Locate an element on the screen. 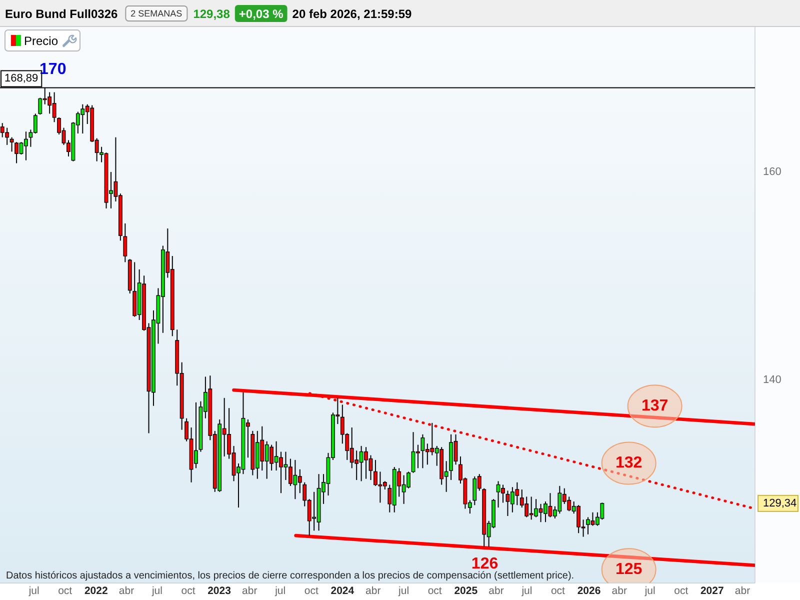  x-tick-label: 2026 is located at coordinates (589, 591).